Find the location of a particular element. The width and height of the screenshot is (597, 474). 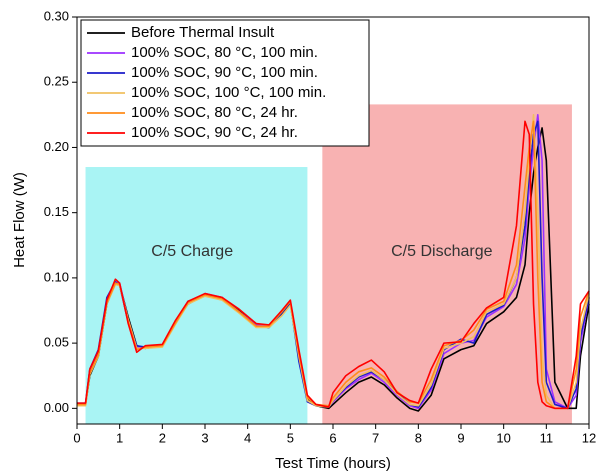

legend-text: Before Thermal Insult is located at coordinates (203, 32).